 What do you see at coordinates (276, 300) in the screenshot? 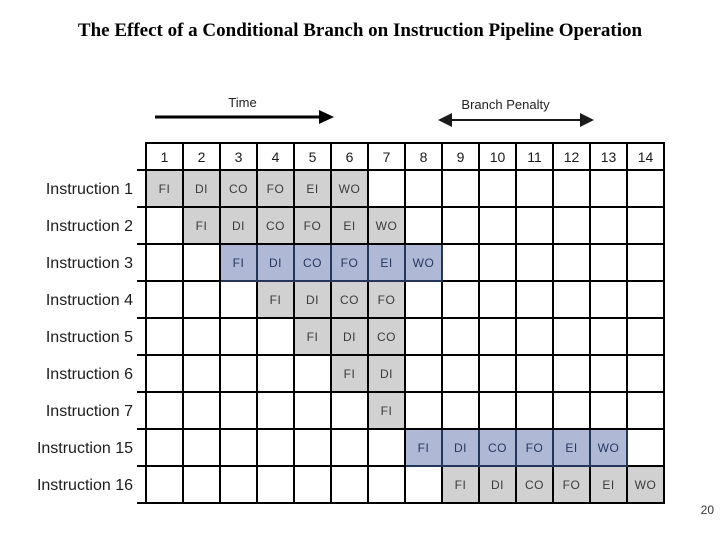
I see `stage-cell-instruction-4-fi: FI` at bounding box center [276, 300].